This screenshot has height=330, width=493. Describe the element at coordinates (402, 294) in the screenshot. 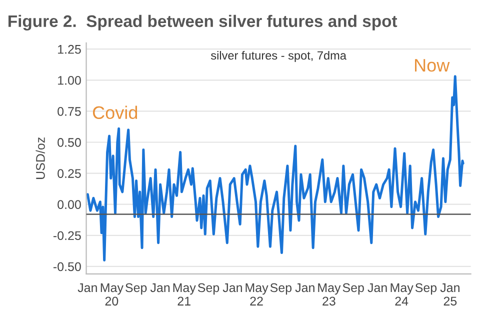

I see `x-tick-label: May 24` at that location.